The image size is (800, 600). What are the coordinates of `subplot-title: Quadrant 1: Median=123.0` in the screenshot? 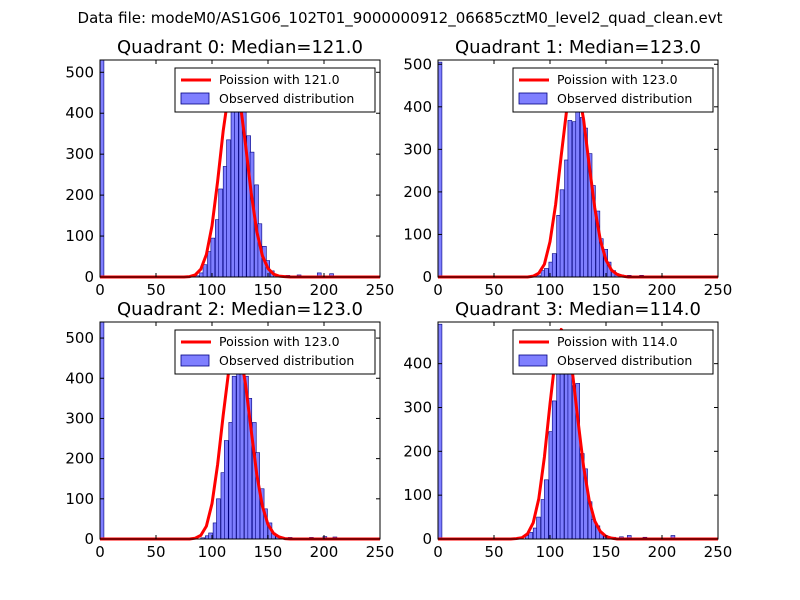 It's located at (578, 47).